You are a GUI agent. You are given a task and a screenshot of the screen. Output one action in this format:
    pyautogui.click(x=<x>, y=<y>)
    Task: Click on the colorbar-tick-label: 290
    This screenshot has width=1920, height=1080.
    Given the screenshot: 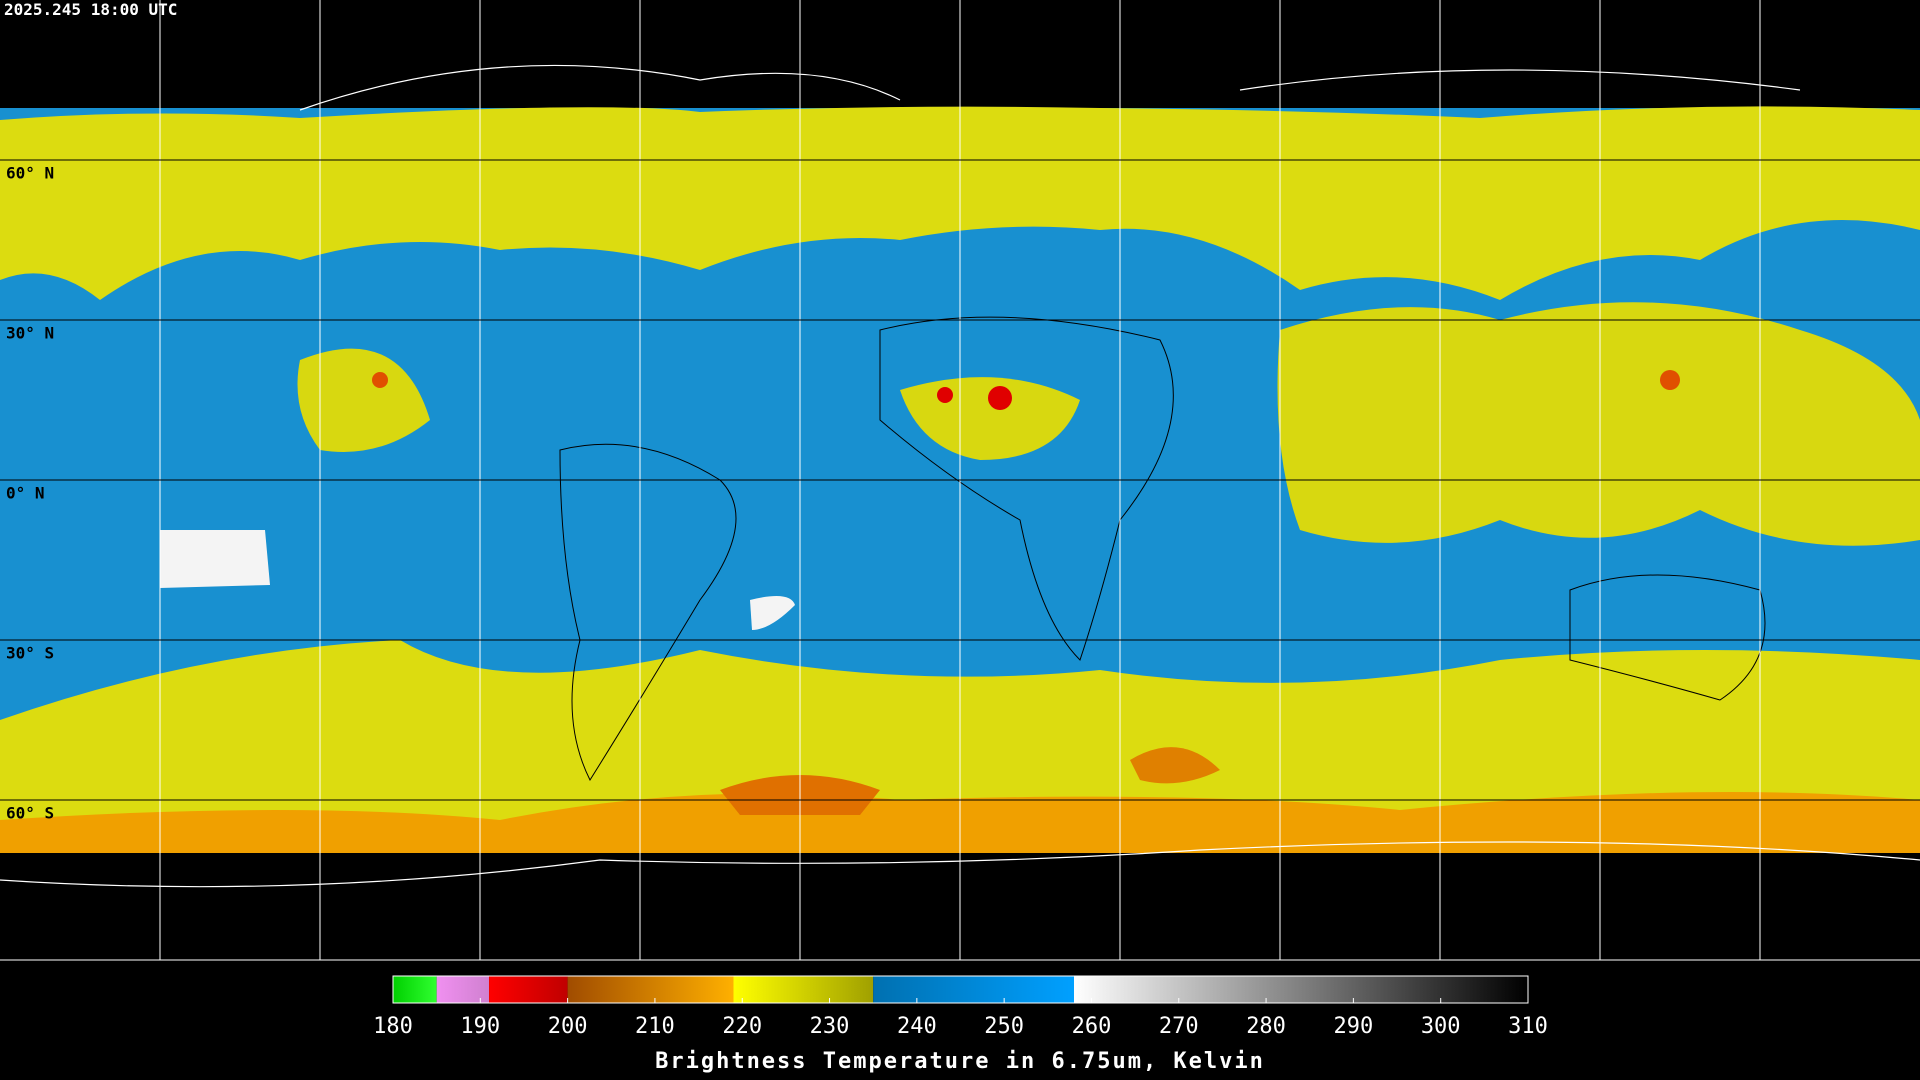 What is the action you would take?
    pyautogui.click(x=1354, y=1026)
    